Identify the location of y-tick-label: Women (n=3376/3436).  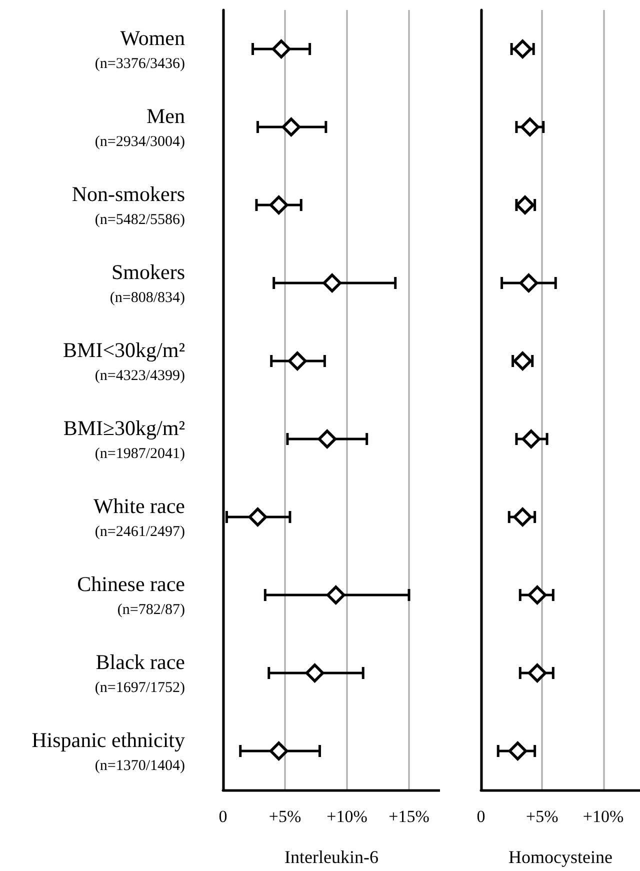
(140, 49).